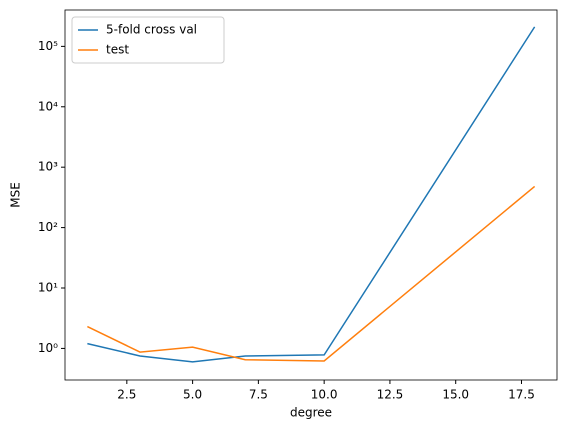  Describe the element at coordinates (48, 167) in the screenshot. I see `y-tick-label: 10³` at that location.